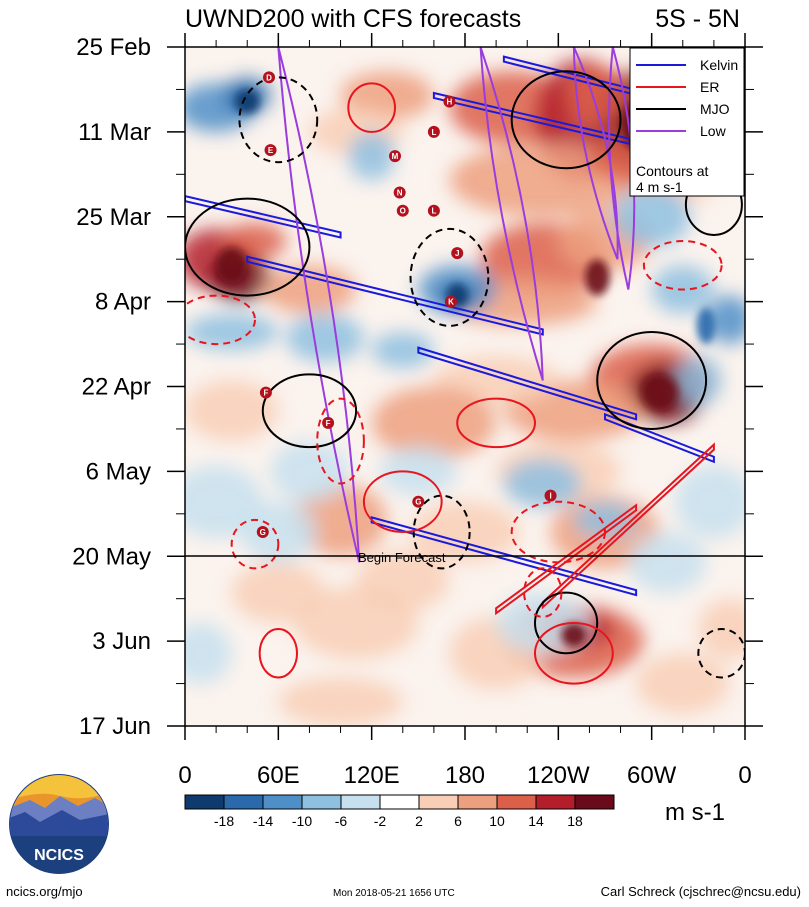 This screenshot has height=907, width=809. I want to click on x-tick-label: 60W, so click(652, 775).